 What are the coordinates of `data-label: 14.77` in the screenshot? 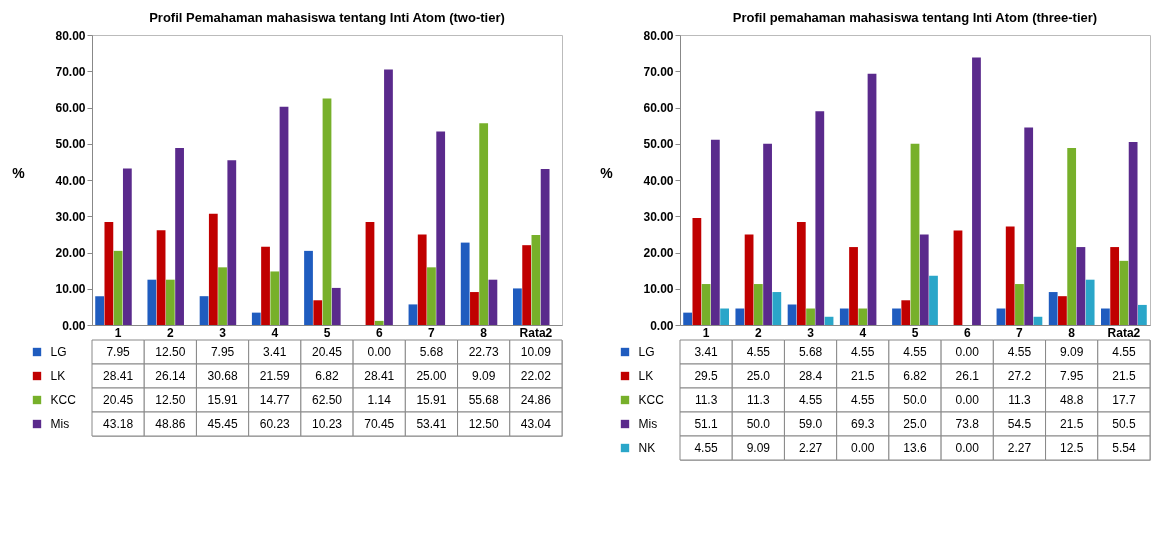 It's located at (275, 400).